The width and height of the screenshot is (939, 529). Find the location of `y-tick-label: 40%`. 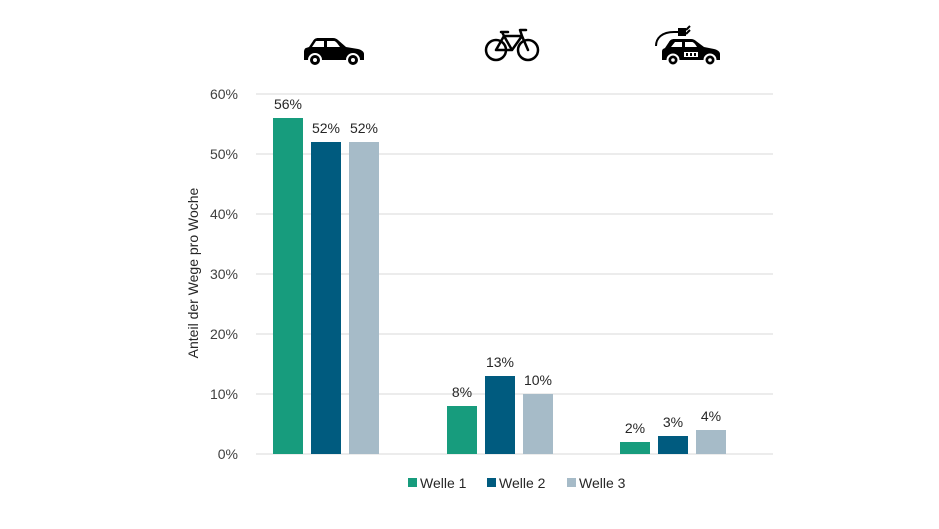

y-tick-label: 40% is located at coordinates (224, 214).